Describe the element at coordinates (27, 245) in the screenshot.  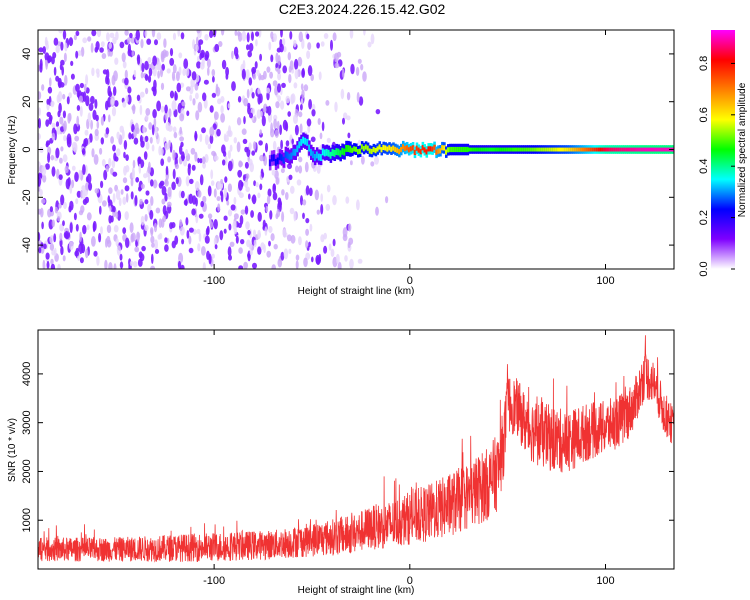
I see `y-tick-label: -40` at that location.